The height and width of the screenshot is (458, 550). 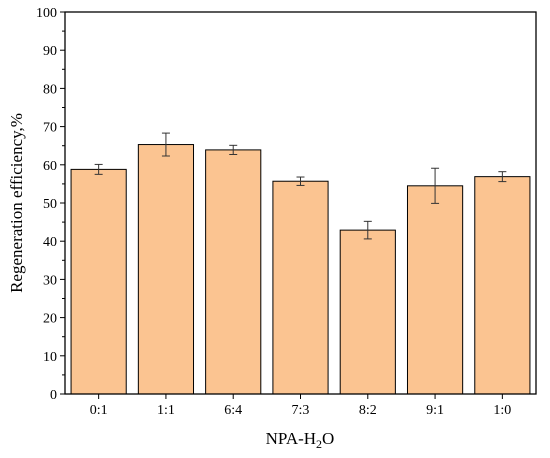 What do you see at coordinates (46, 13) in the screenshot?
I see `y-tick-label: 100` at bounding box center [46, 13].